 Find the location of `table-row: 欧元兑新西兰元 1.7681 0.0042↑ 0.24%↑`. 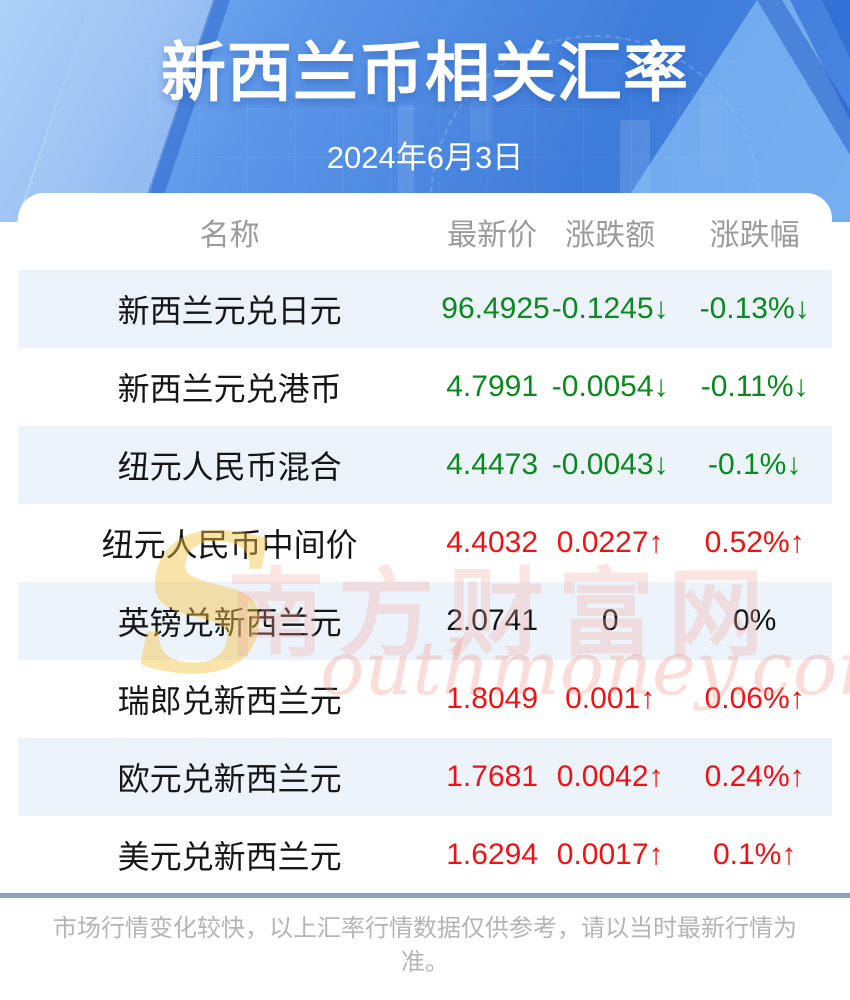

table-row: 欧元兑新西兰元 1.7681 0.0042↑ 0.24%↑ is located at coordinates (425, 777).